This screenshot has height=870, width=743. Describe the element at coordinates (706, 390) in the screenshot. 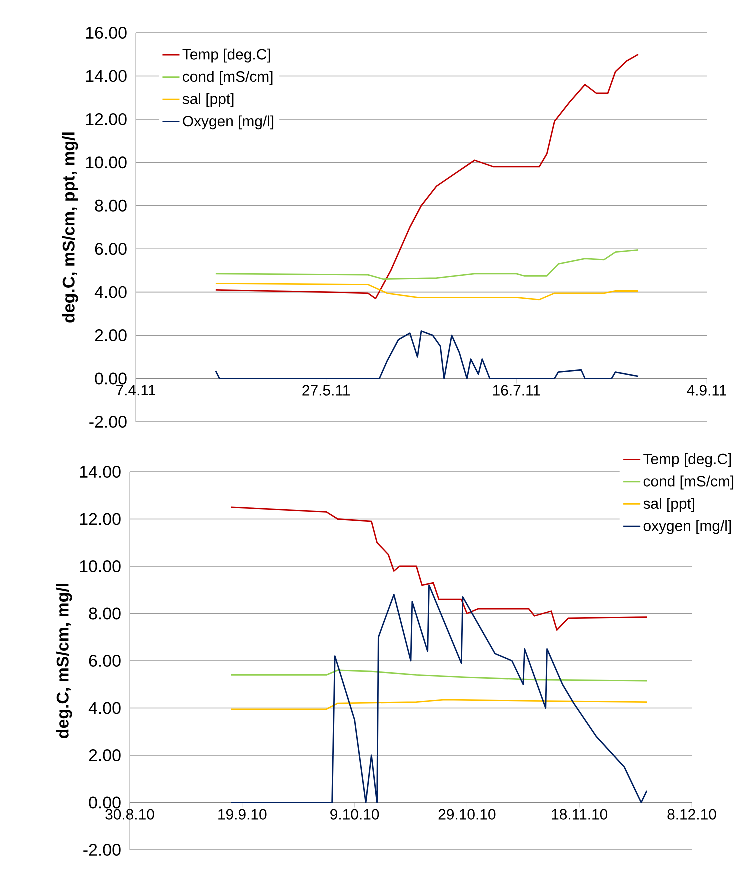

I see `x-tick-label: 4.9.11` at that location.